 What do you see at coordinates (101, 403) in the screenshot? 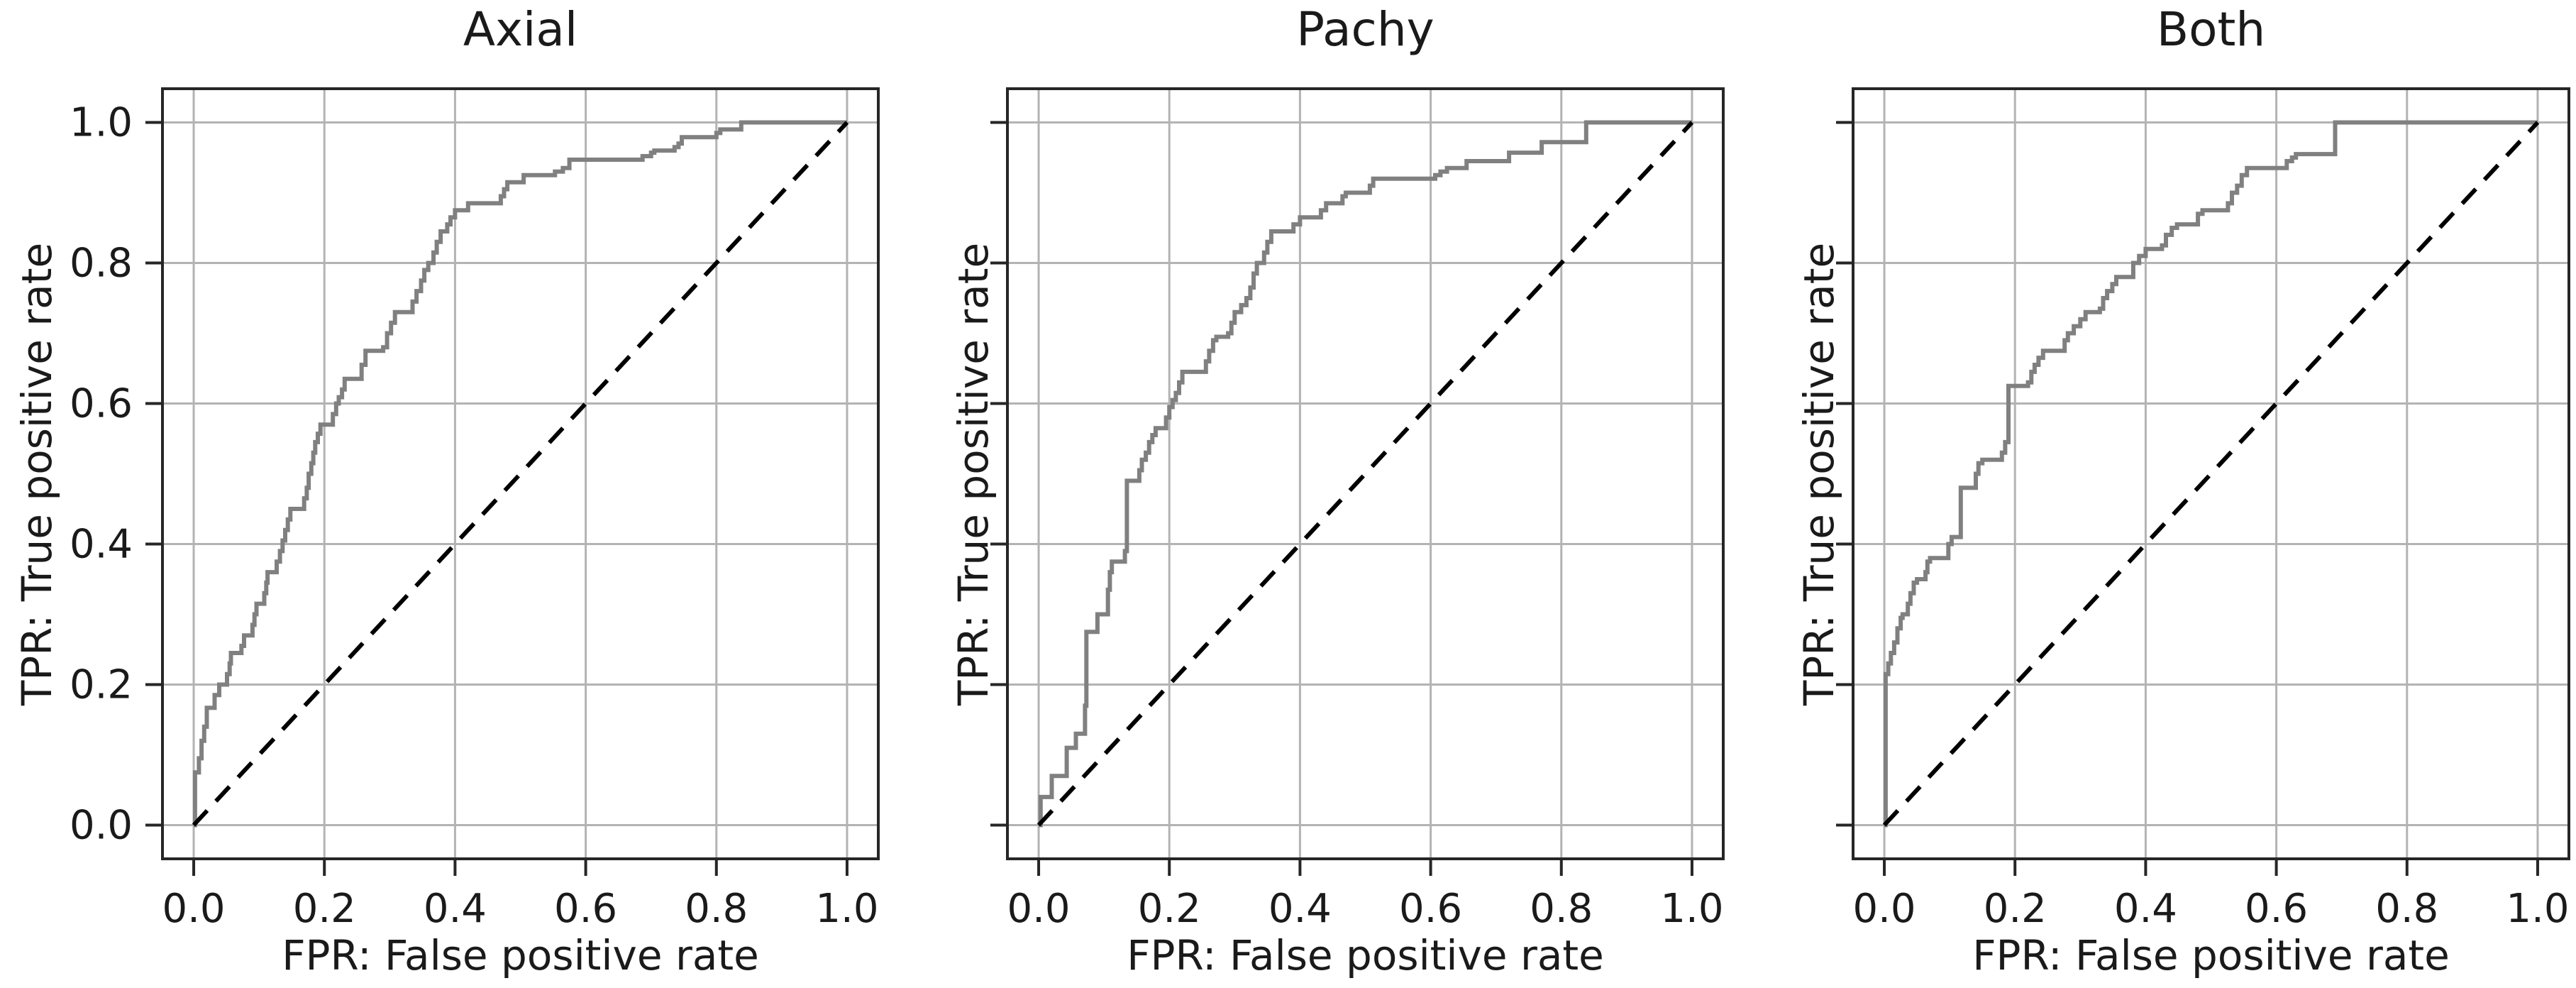
I see `y-tick-label: 0.6` at bounding box center [101, 403].